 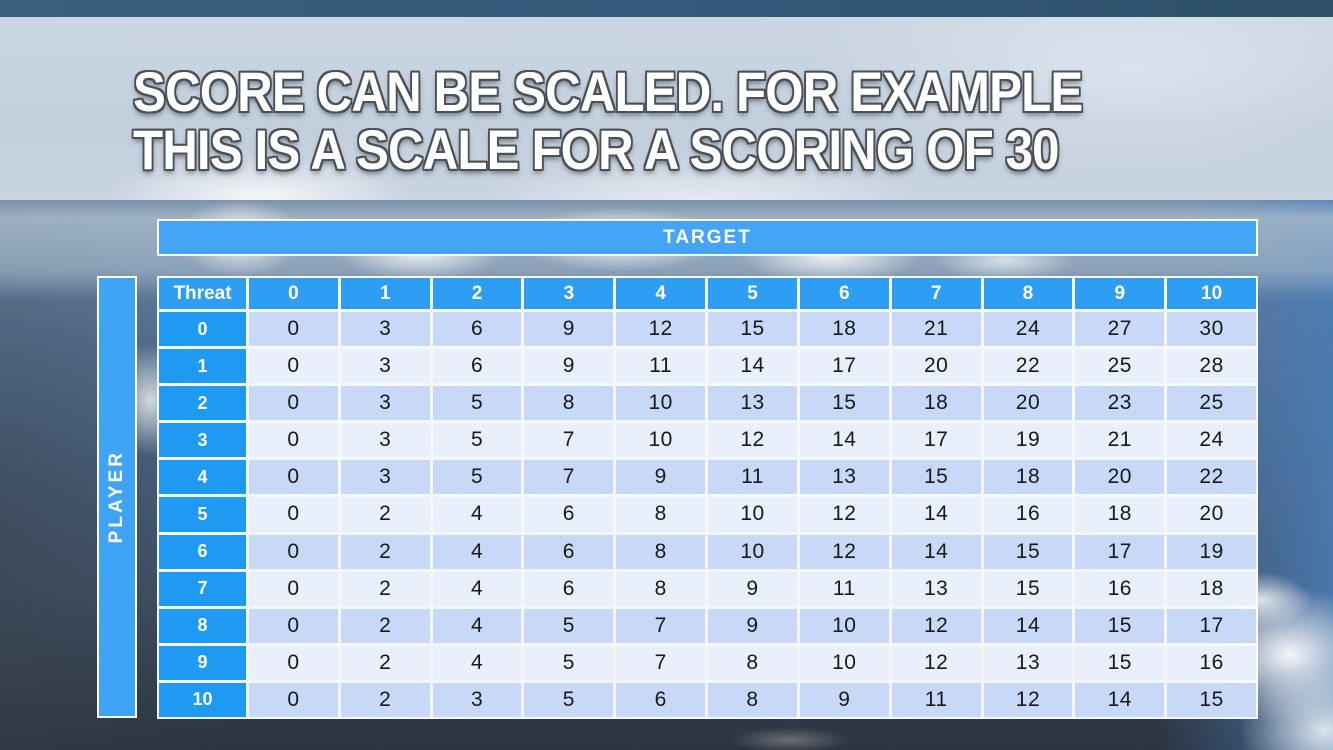 I want to click on score-cell-r6c3: 6, so click(x=569, y=551).